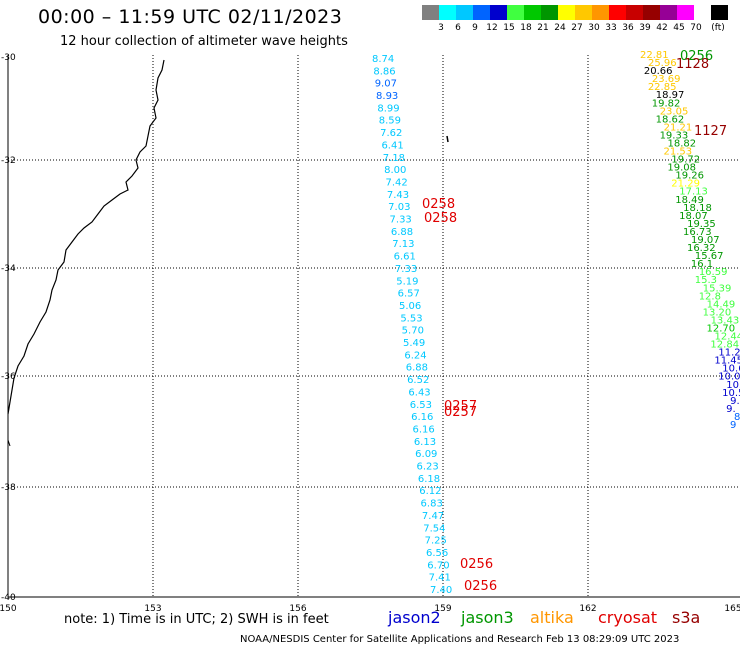 The image size is (740, 650). Describe the element at coordinates (432, 504) in the screenshot. I see `wave-height-label: 6.83` at that location.